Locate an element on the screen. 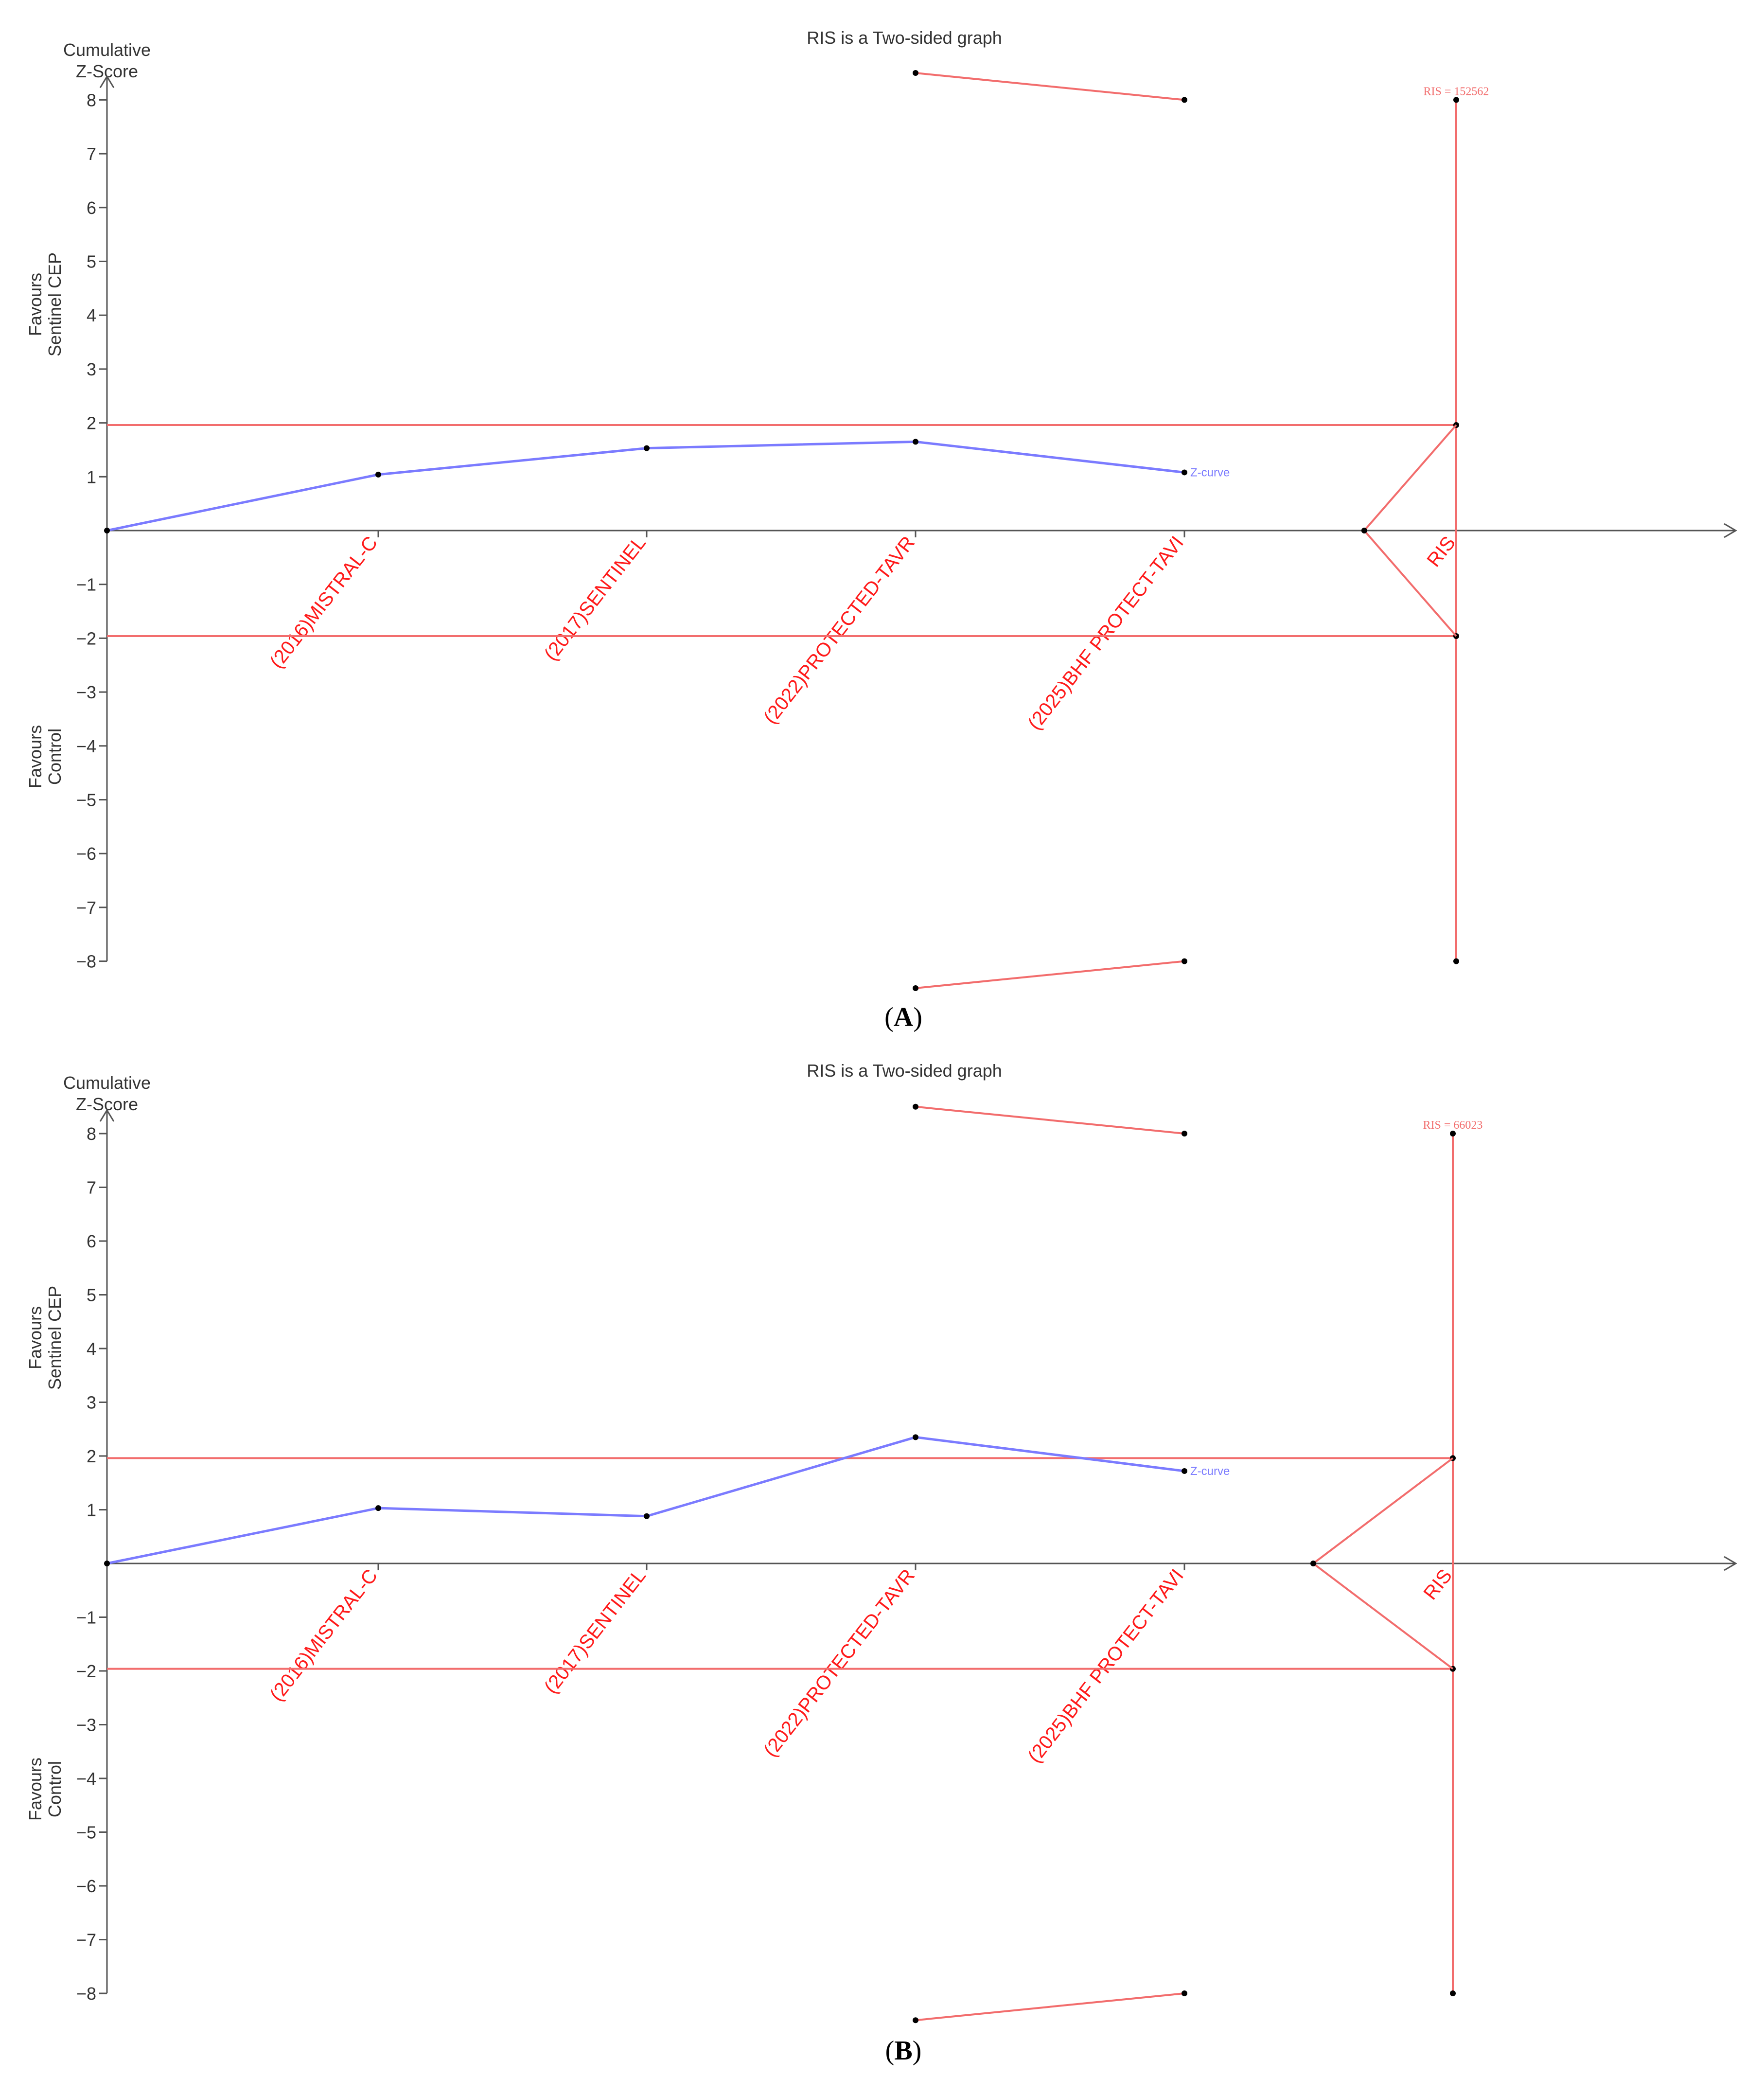 The height and width of the screenshot is (2095, 1764). panel-label: (A) is located at coordinates (903, 1017).